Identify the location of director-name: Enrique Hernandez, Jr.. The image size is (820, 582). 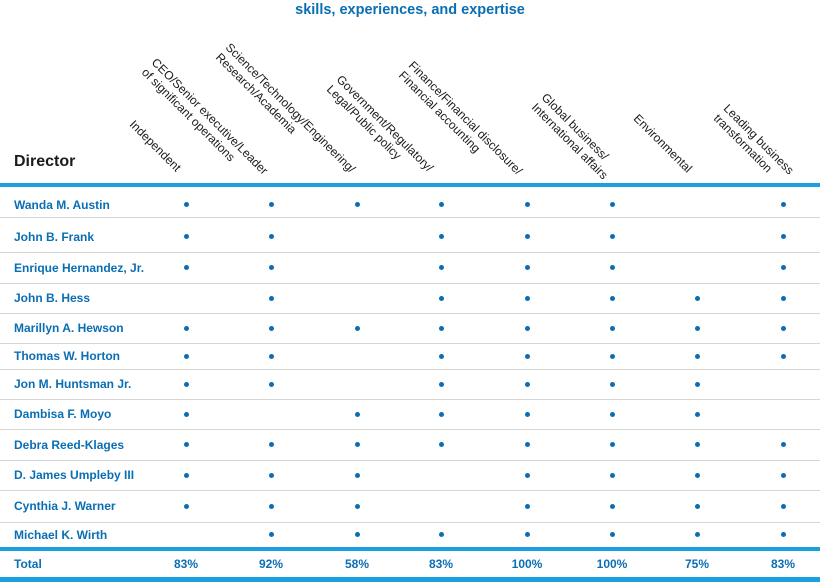
(79, 267).